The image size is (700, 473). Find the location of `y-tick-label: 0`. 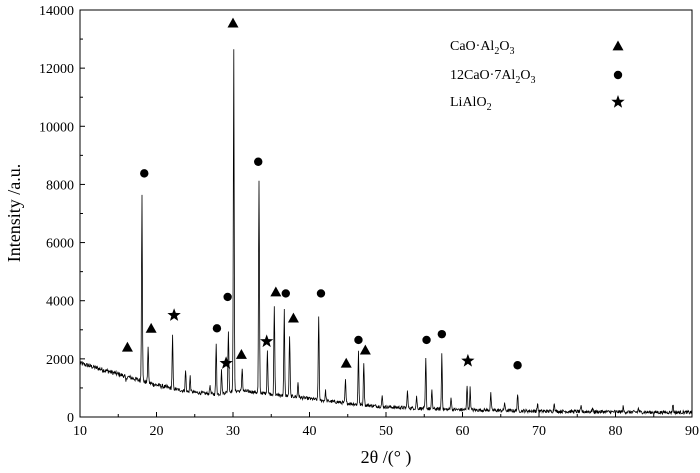

y-tick-label: 0 is located at coordinates (70, 418).